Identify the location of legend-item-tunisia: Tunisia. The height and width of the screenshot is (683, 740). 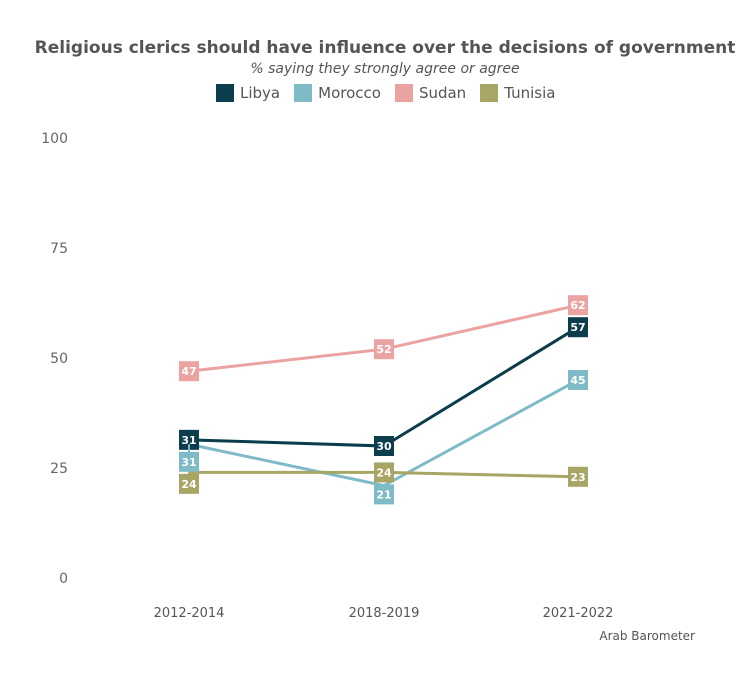
(517, 93).